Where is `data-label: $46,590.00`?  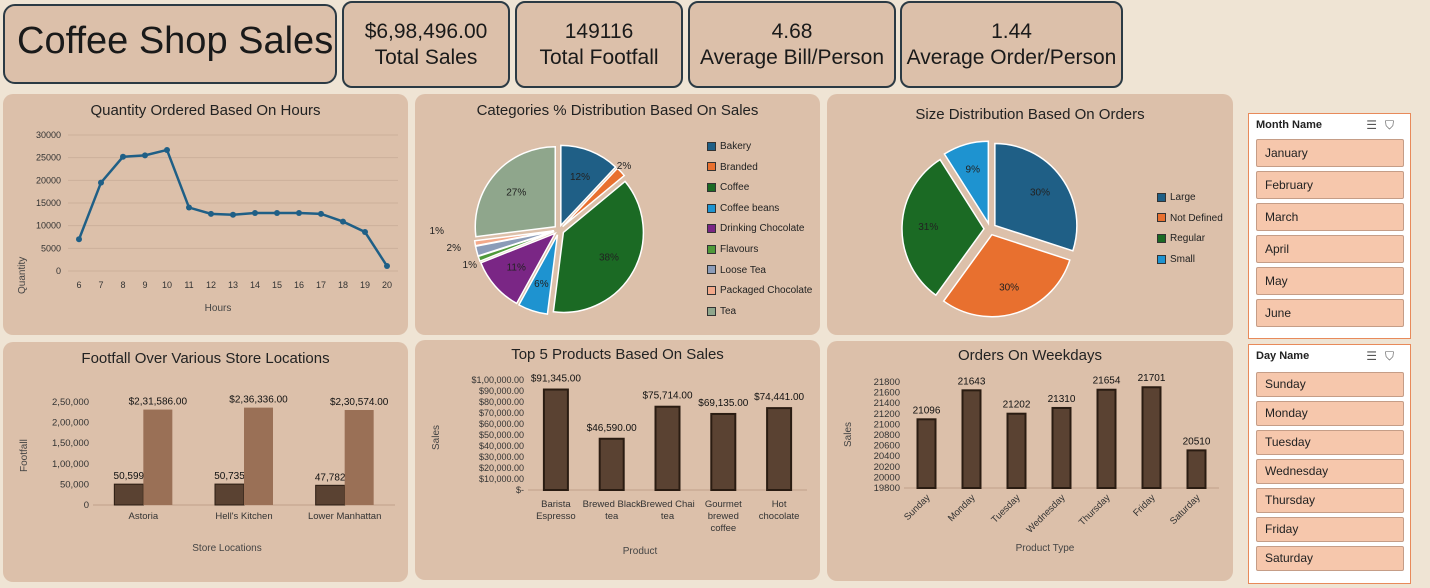 data-label: $46,590.00 is located at coordinates (612, 428).